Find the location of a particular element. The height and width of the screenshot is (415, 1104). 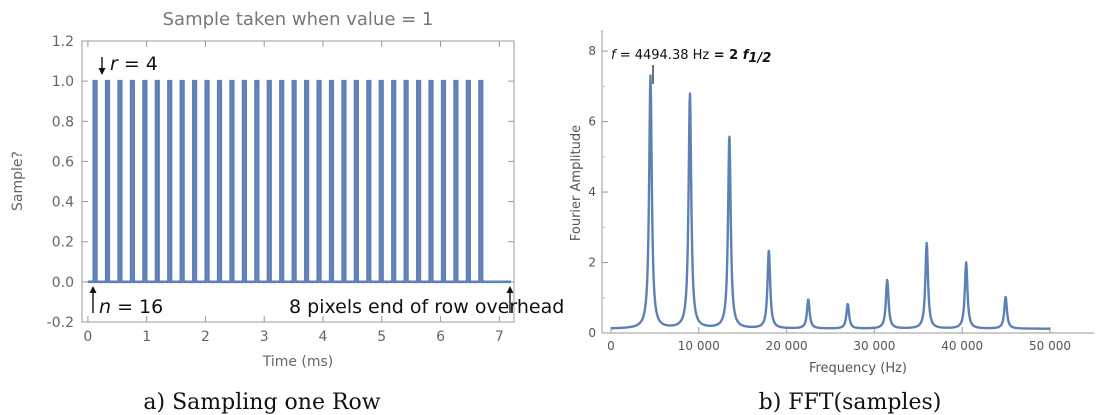

chart-b-x-tick-label: 50 000 is located at coordinates (1050, 346).